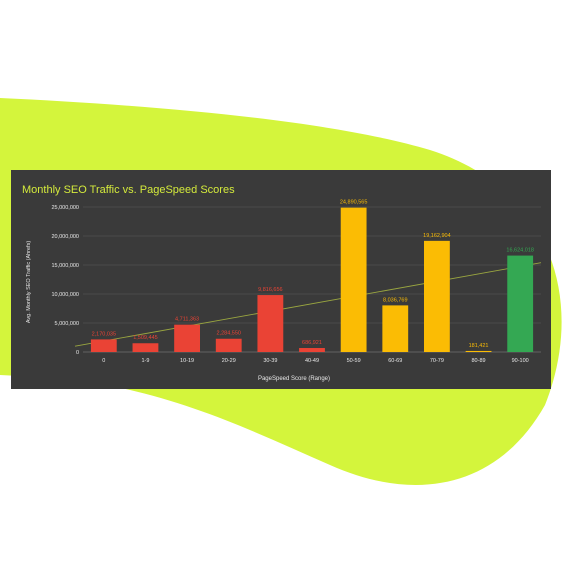 The image size is (563, 563). Describe the element at coordinates (65, 266) in the screenshot. I see `y-tick-label: 15,000,000` at that location.